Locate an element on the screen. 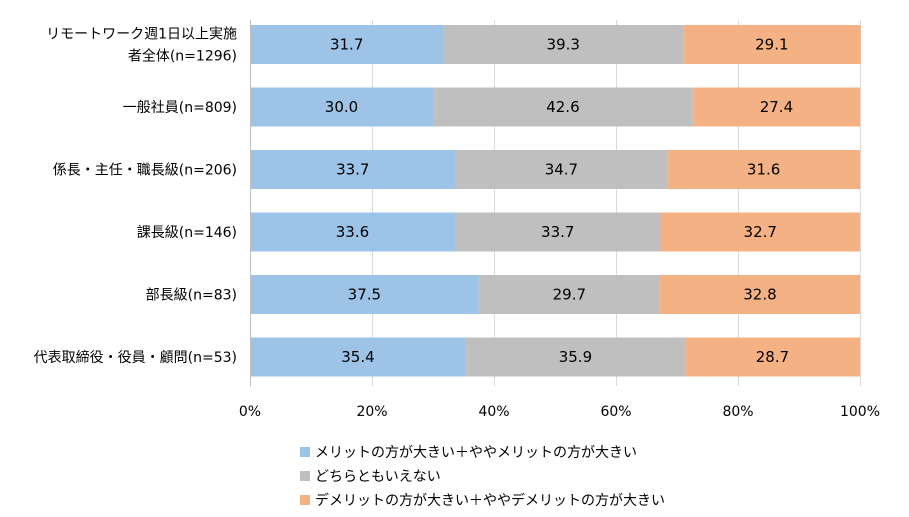 Image resolution: width=909 pixels, height=517 pixels. category-label: 代表取締役・役員・顧問(n=53) is located at coordinates (135, 357).